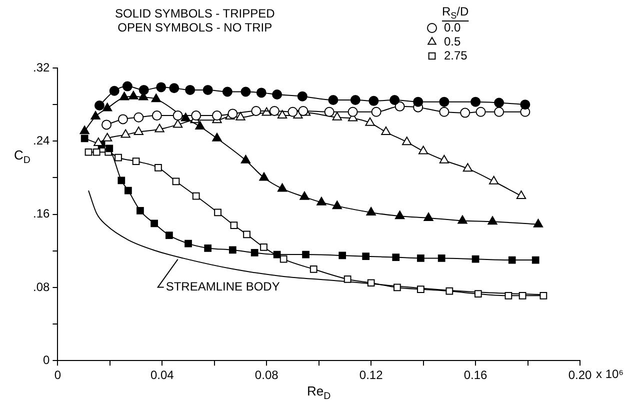  What do you see at coordinates (223, 287) in the screenshot?
I see `annotation: STREAMLINE BODY` at bounding box center [223, 287].